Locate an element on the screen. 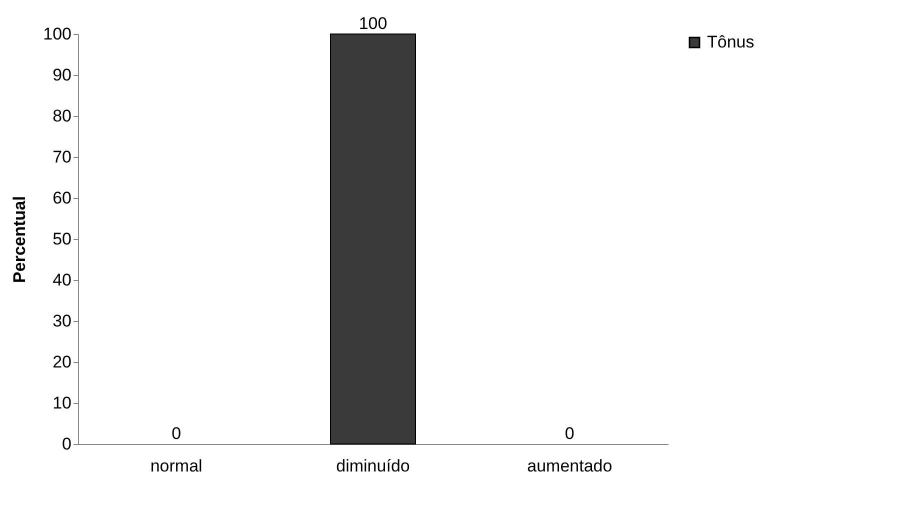 Image resolution: width=899 pixels, height=527 pixels. y-tick-label: 90 is located at coordinates (62, 75).